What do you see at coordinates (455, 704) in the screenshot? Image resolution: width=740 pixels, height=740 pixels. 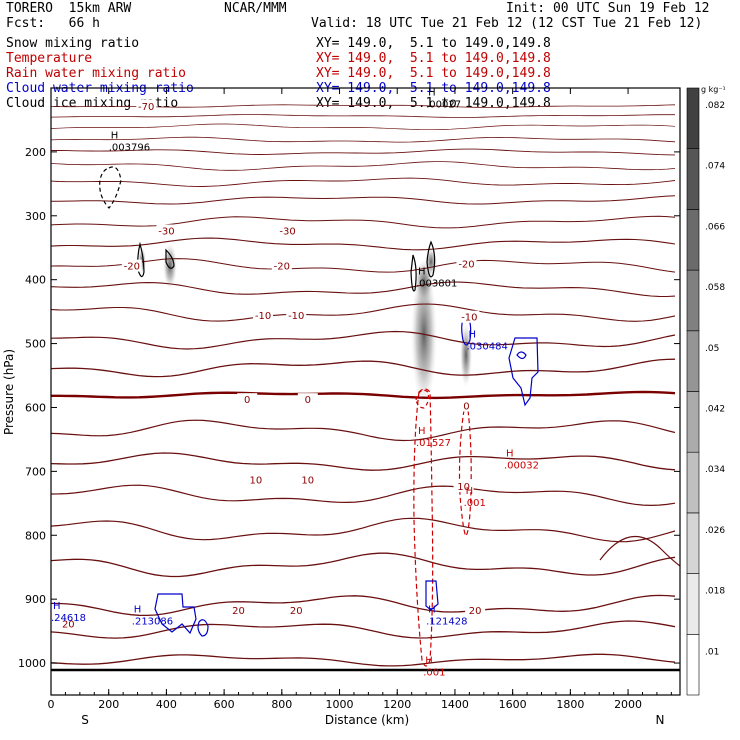 I see `x-tick-label: 1400` at bounding box center [455, 704].